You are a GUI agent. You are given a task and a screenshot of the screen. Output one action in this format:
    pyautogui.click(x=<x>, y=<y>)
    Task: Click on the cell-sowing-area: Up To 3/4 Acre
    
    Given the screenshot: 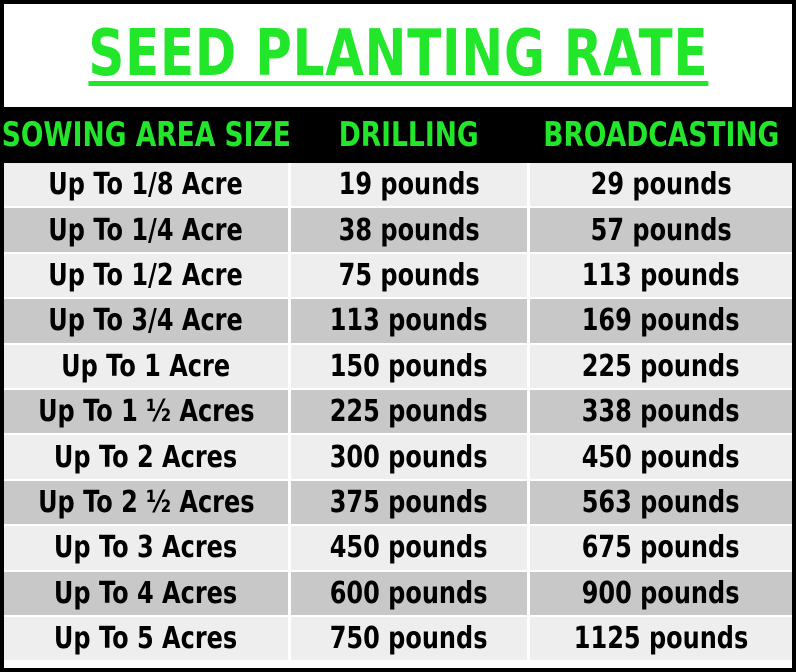 What is the action you would take?
    pyautogui.click(x=146, y=321)
    